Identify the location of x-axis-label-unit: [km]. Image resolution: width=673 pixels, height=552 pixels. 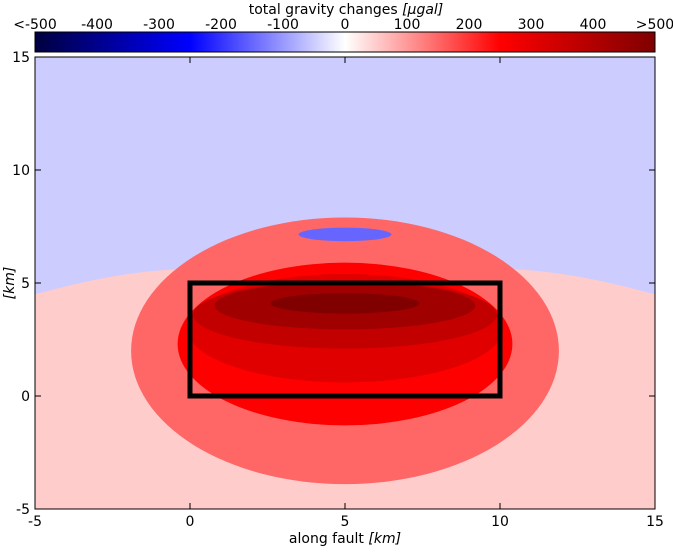
(384, 539).